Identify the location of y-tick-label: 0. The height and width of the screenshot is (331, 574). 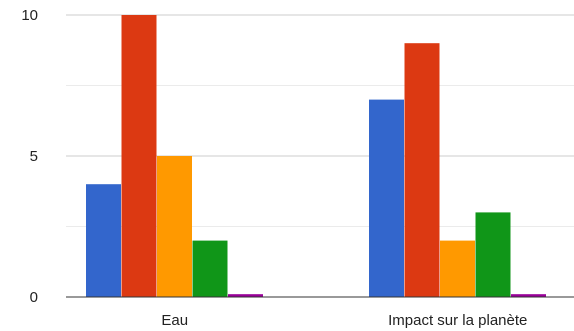
(34, 297).